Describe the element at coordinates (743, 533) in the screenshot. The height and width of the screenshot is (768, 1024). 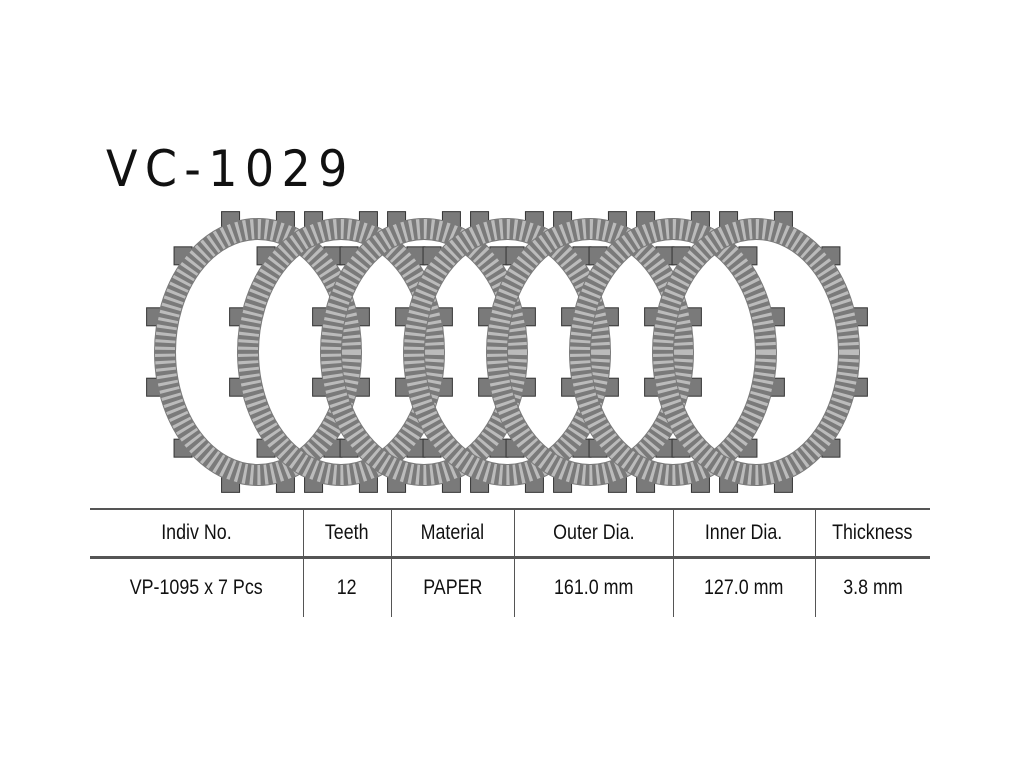
I see `header-inner-dia: Inner Dia.` at that location.